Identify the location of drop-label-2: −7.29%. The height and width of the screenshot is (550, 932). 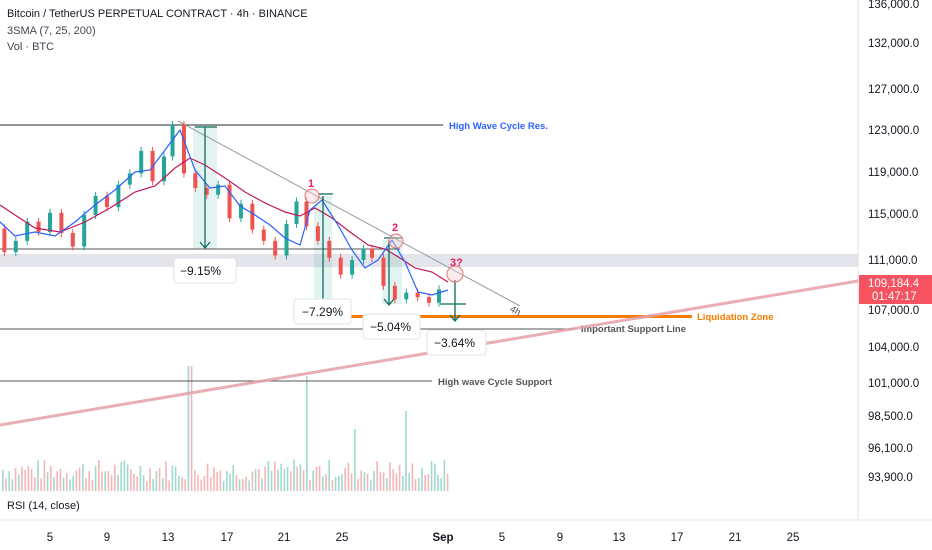
(322, 312).